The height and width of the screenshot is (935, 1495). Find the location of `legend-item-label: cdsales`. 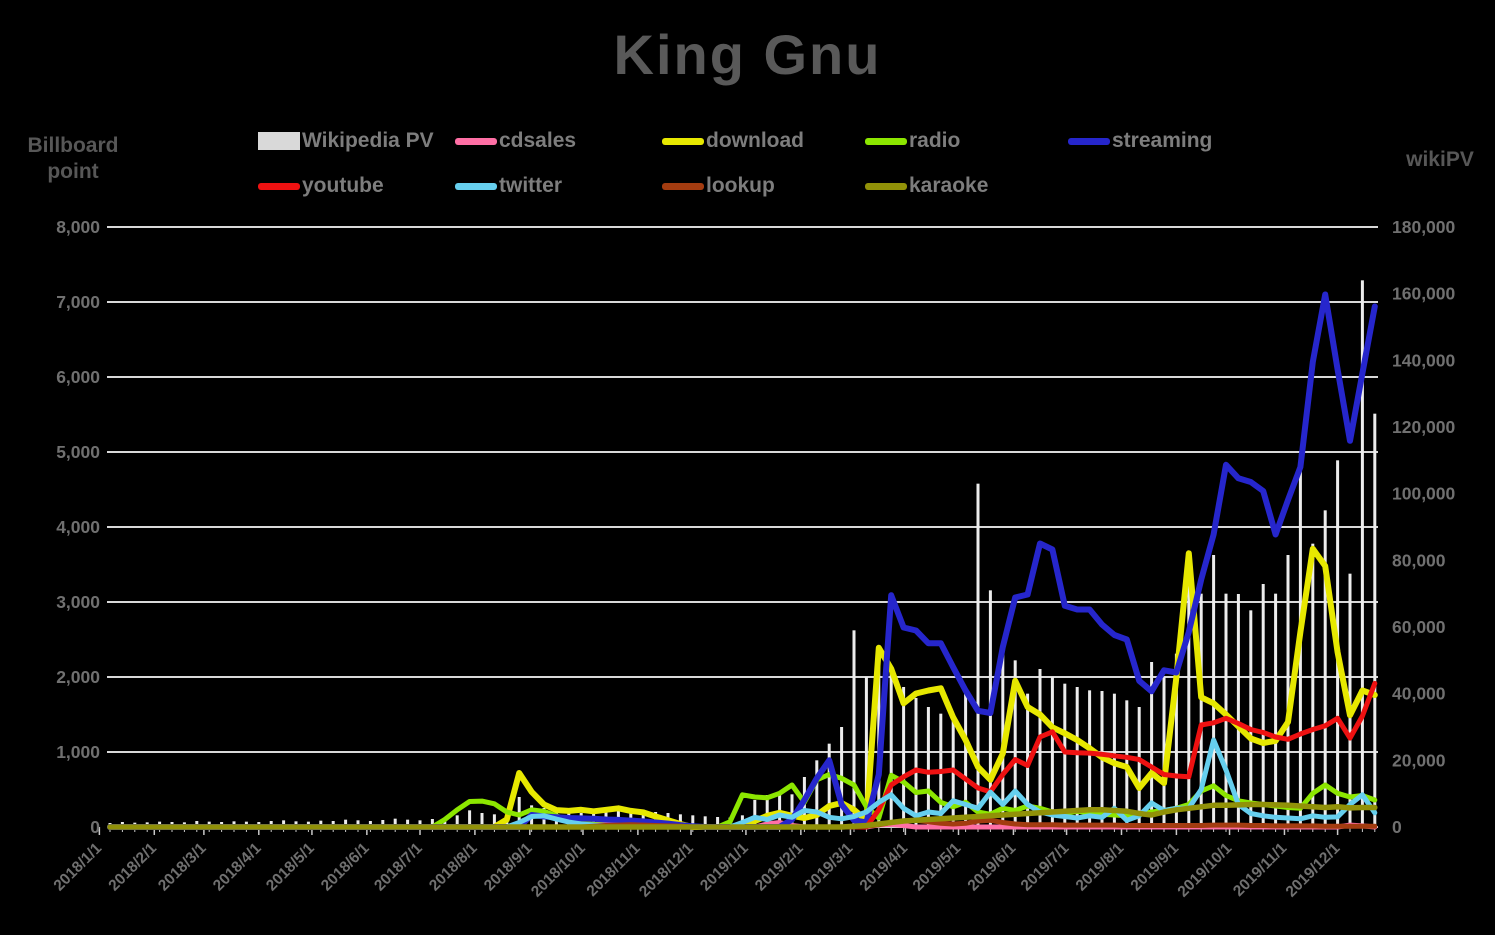

legend-item-label: cdsales is located at coordinates (538, 140).